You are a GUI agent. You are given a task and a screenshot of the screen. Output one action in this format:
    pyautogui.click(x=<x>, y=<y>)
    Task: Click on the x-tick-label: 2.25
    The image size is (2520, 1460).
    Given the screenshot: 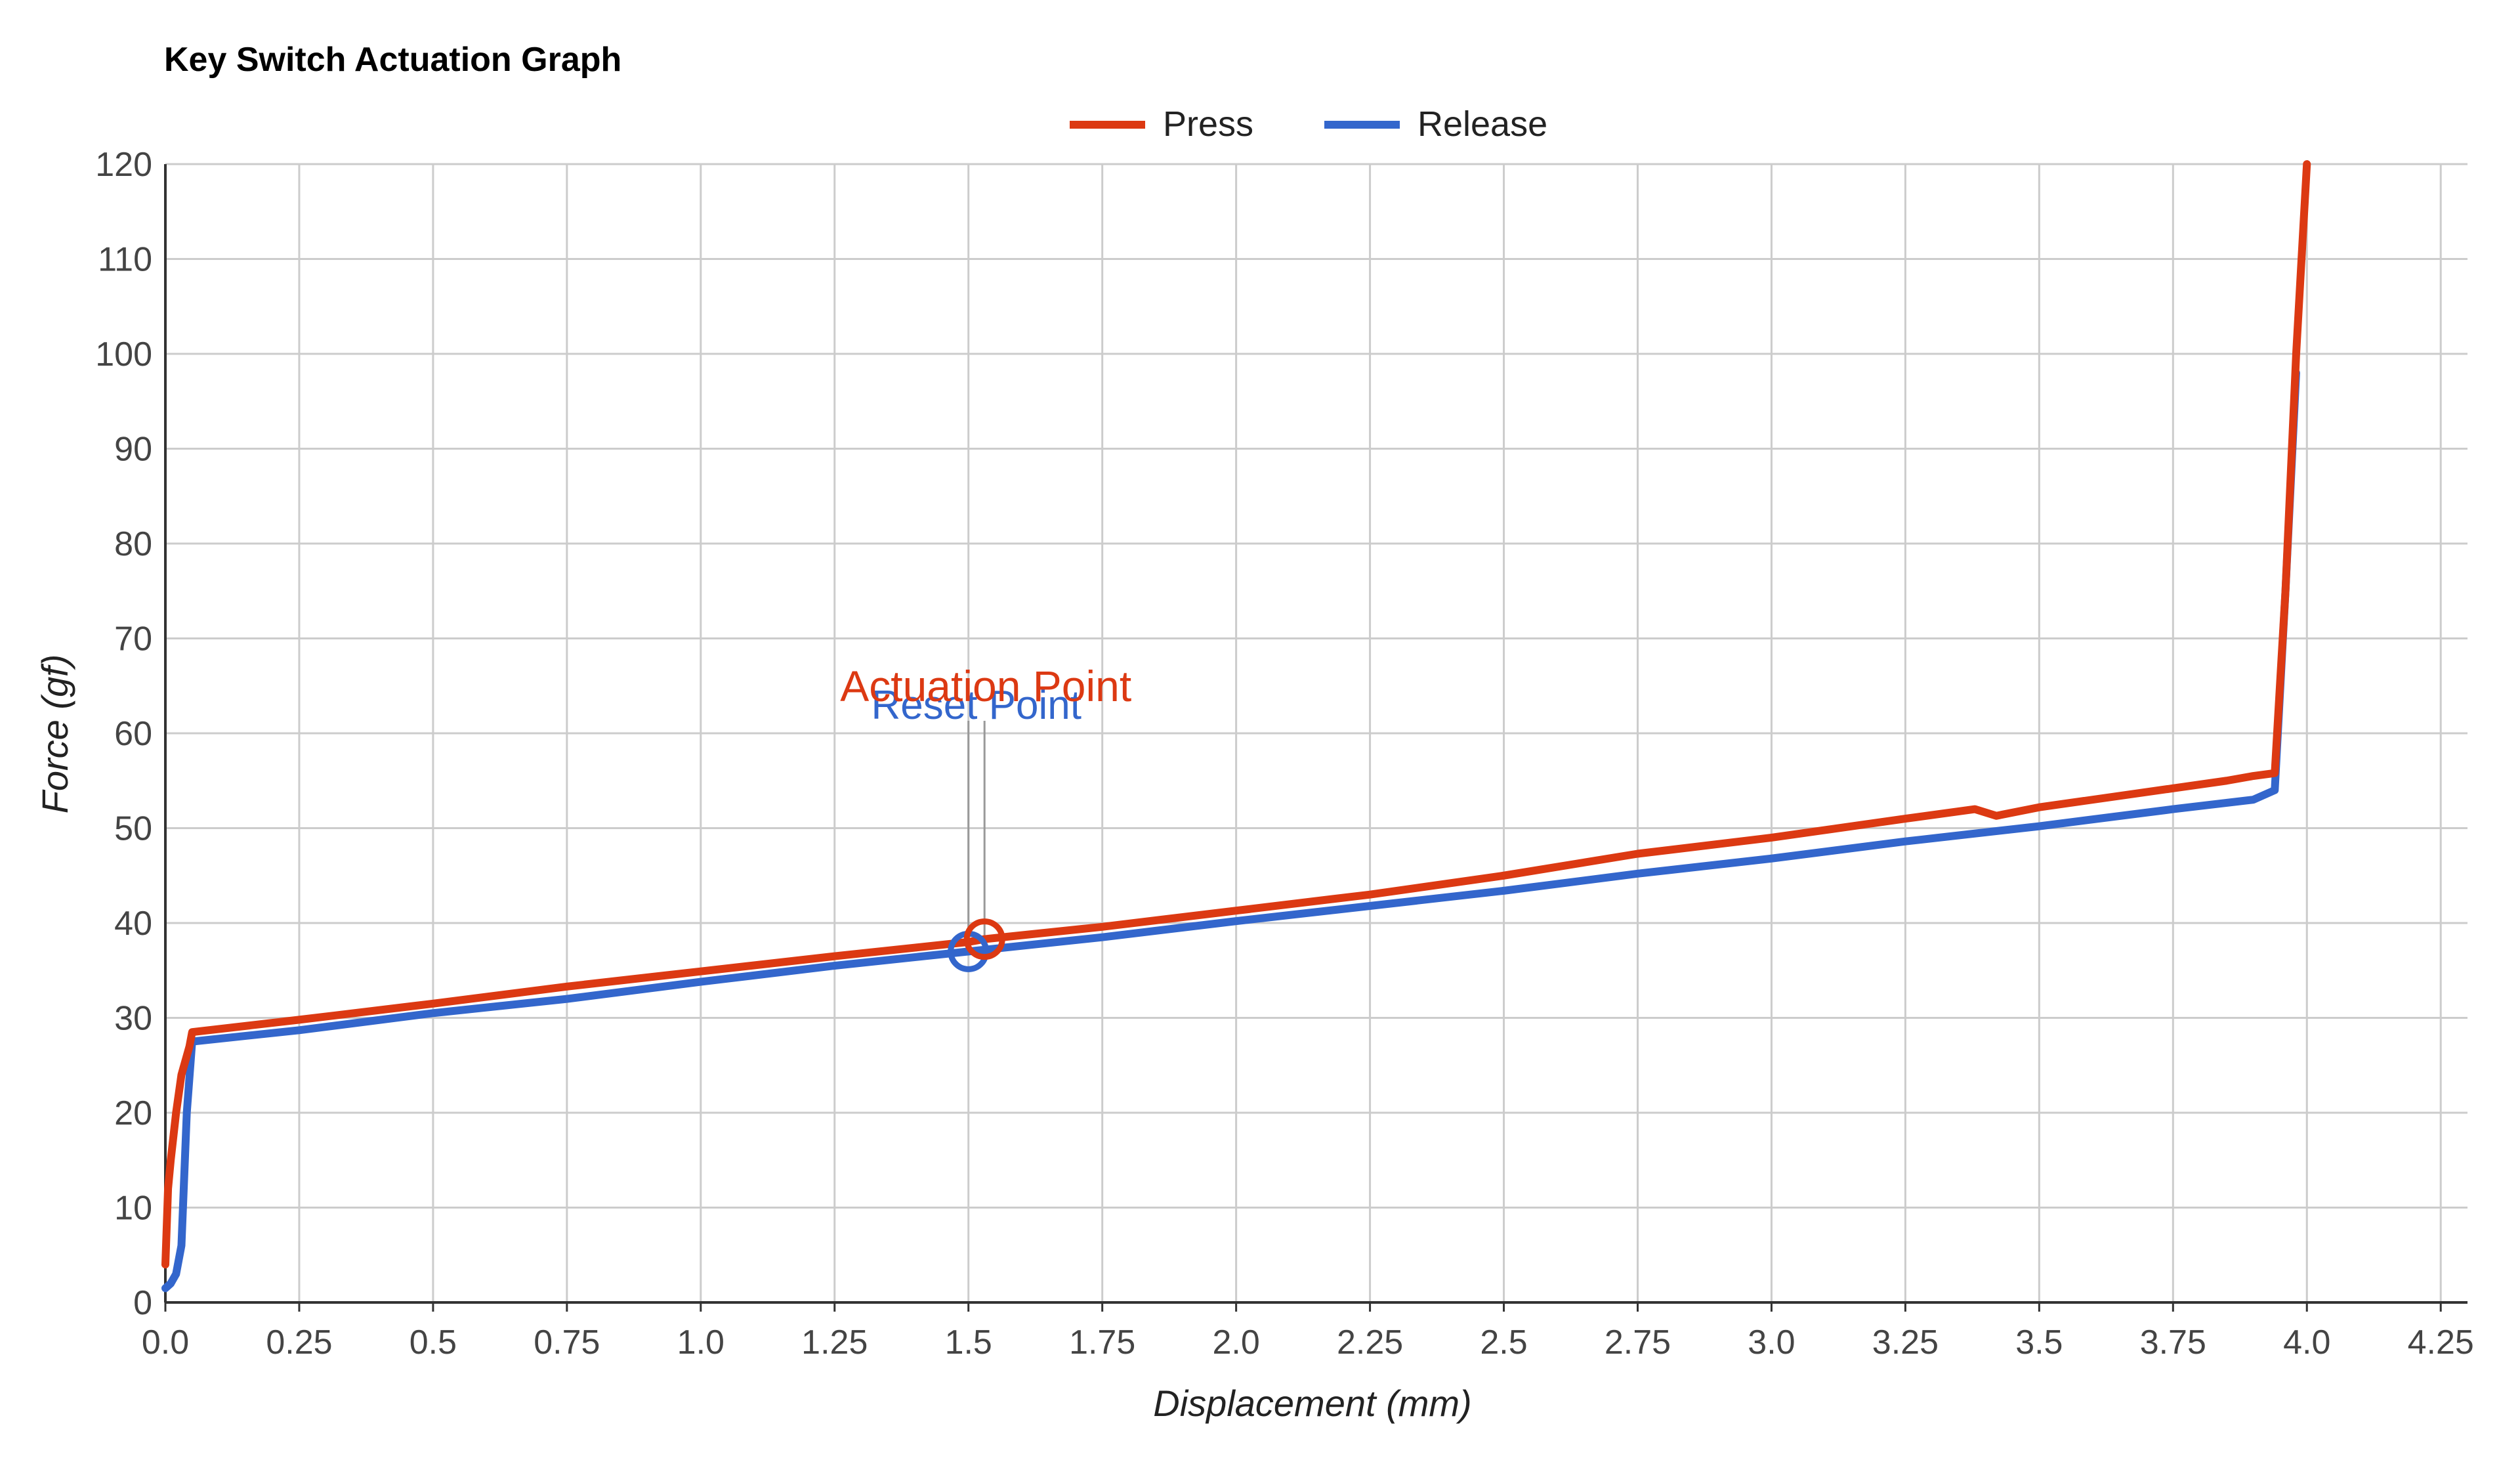 What is the action you would take?
    pyautogui.click(x=1370, y=1342)
    